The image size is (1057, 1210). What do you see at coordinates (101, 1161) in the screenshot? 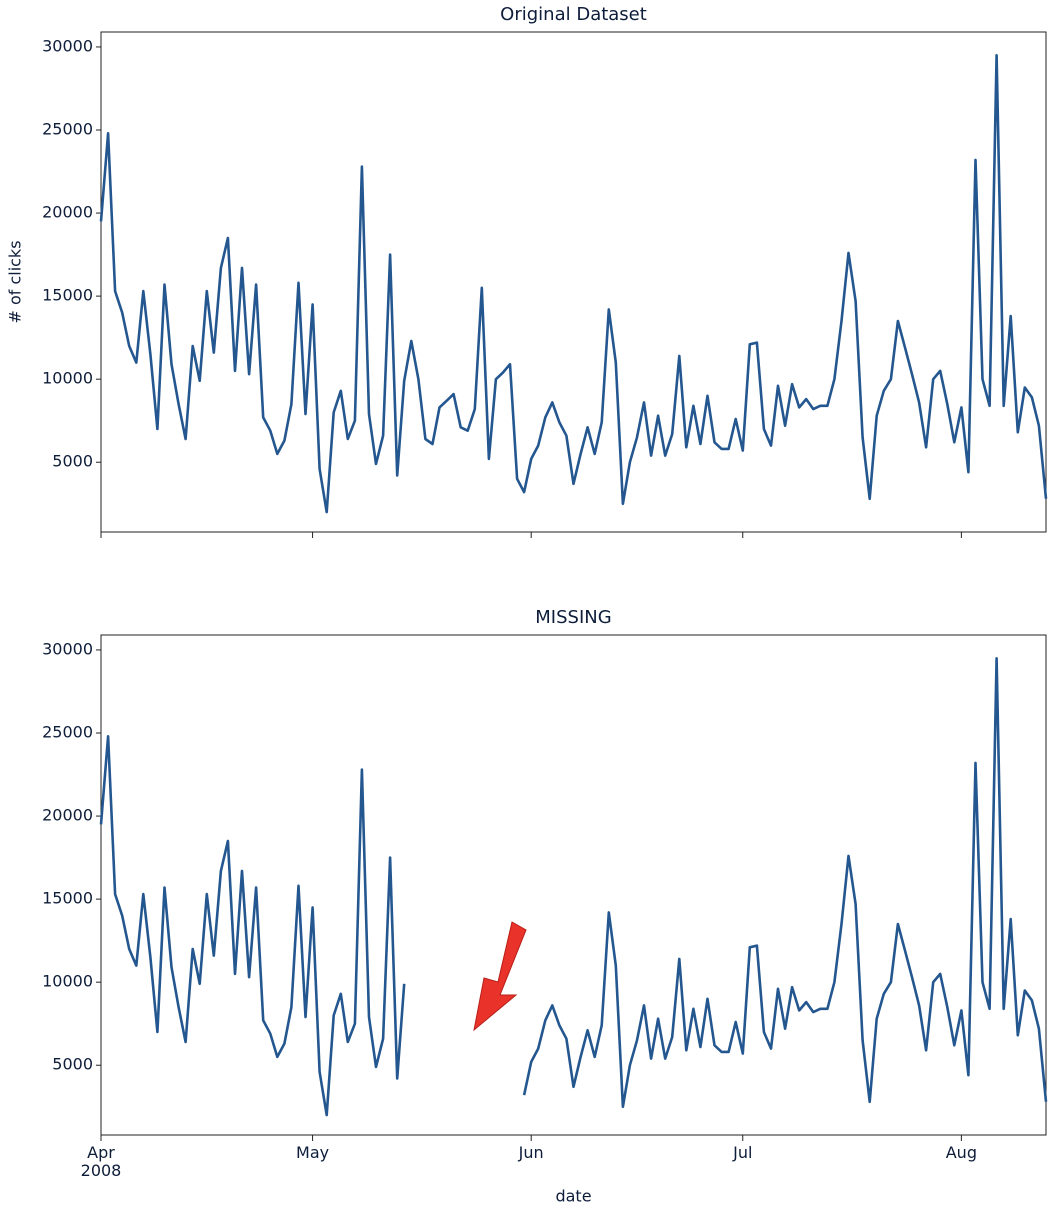
I see `x-tick-label: Apr 2008` at bounding box center [101, 1161].